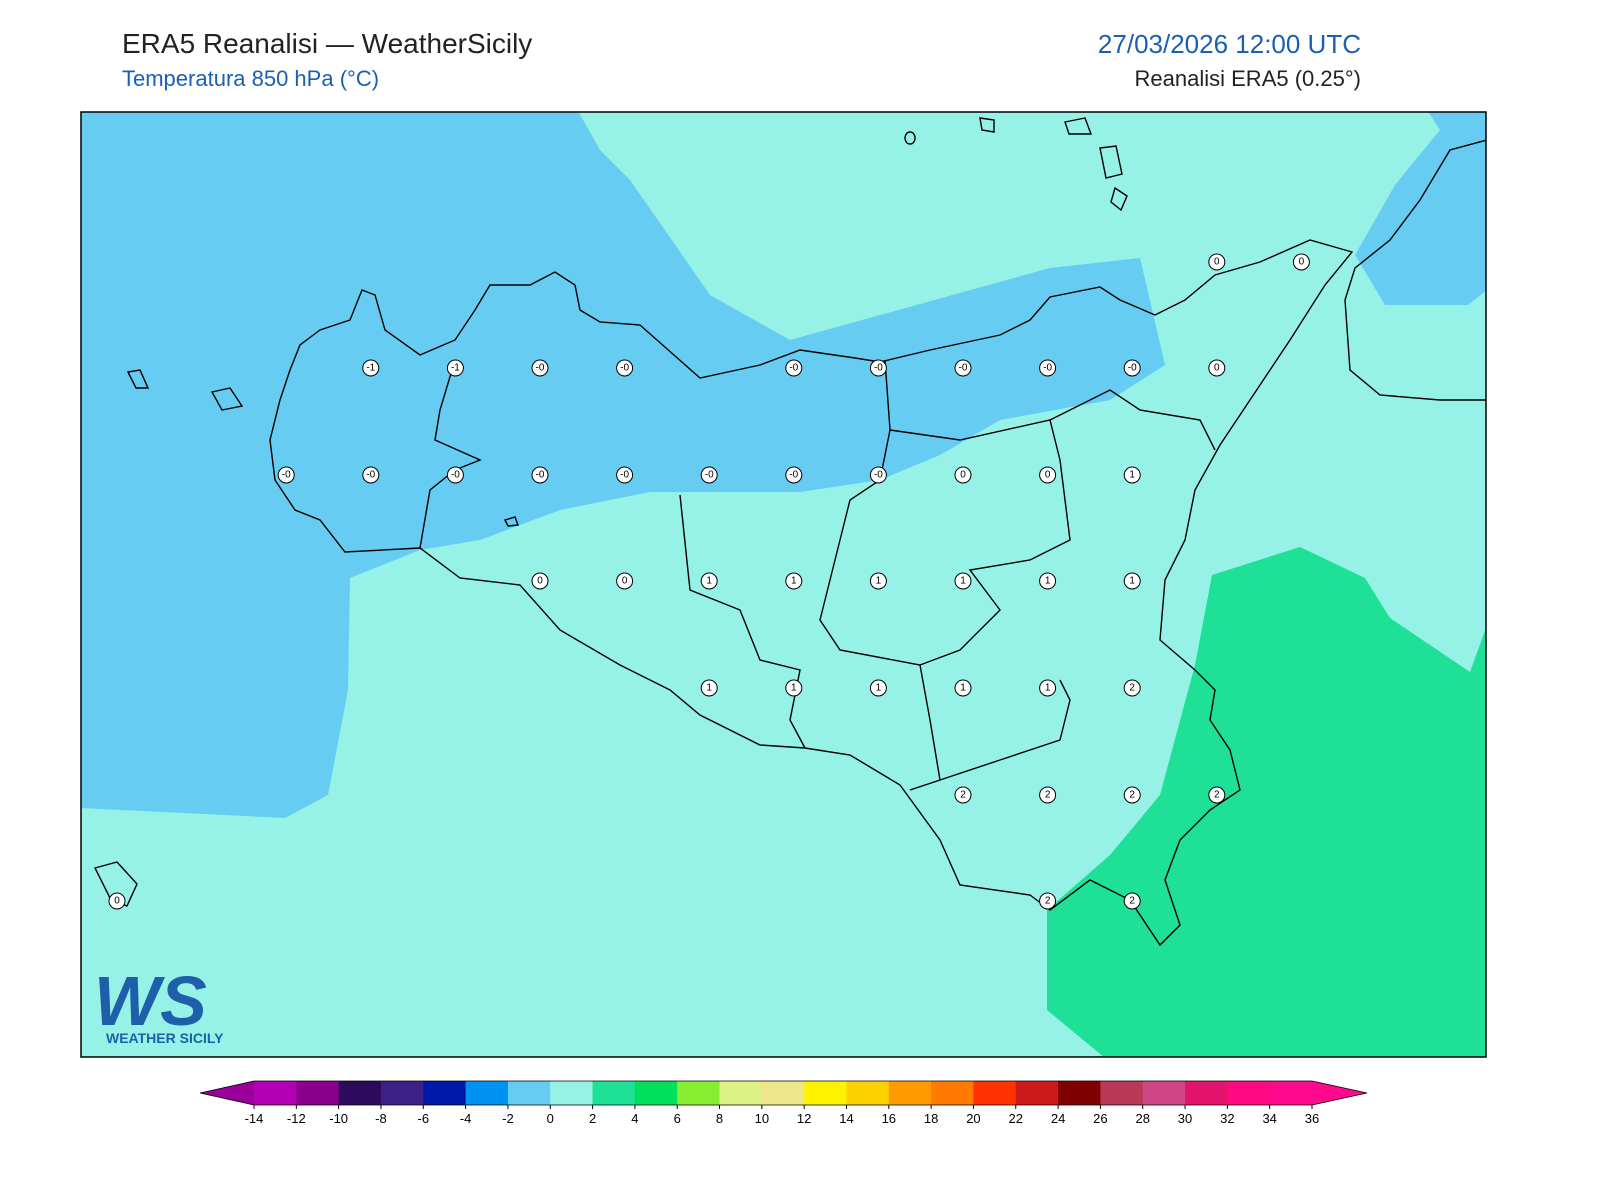  What do you see at coordinates (1100, 1118) in the screenshot?
I see `colorbar-tick-label: 26` at bounding box center [1100, 1118].